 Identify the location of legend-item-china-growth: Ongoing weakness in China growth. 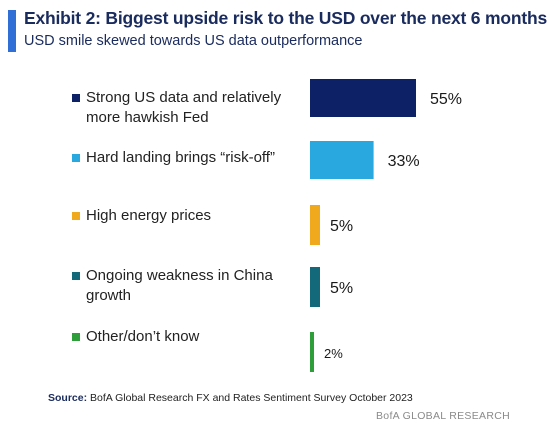
(189, 286).